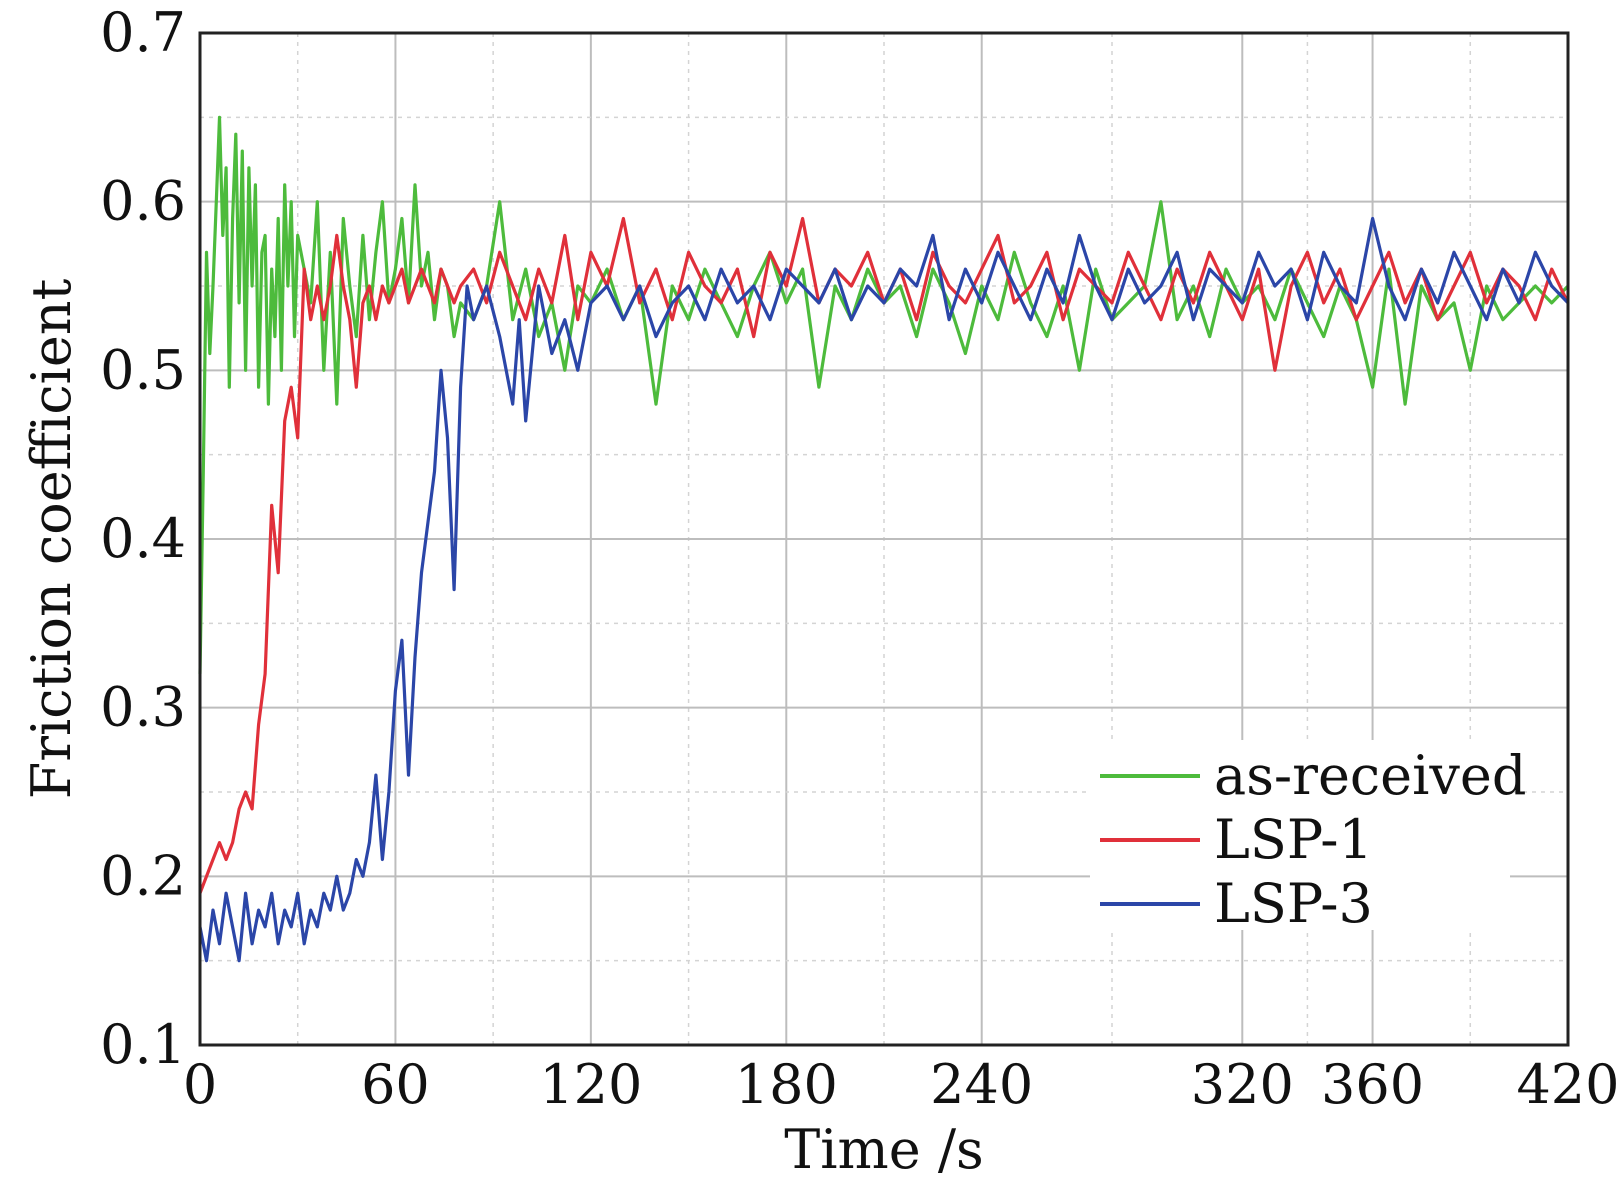  What do you see at coordinates (143, 707) in the screenshot?
I see `y-tick-label: 0.3` at bounding box center [143, 707].